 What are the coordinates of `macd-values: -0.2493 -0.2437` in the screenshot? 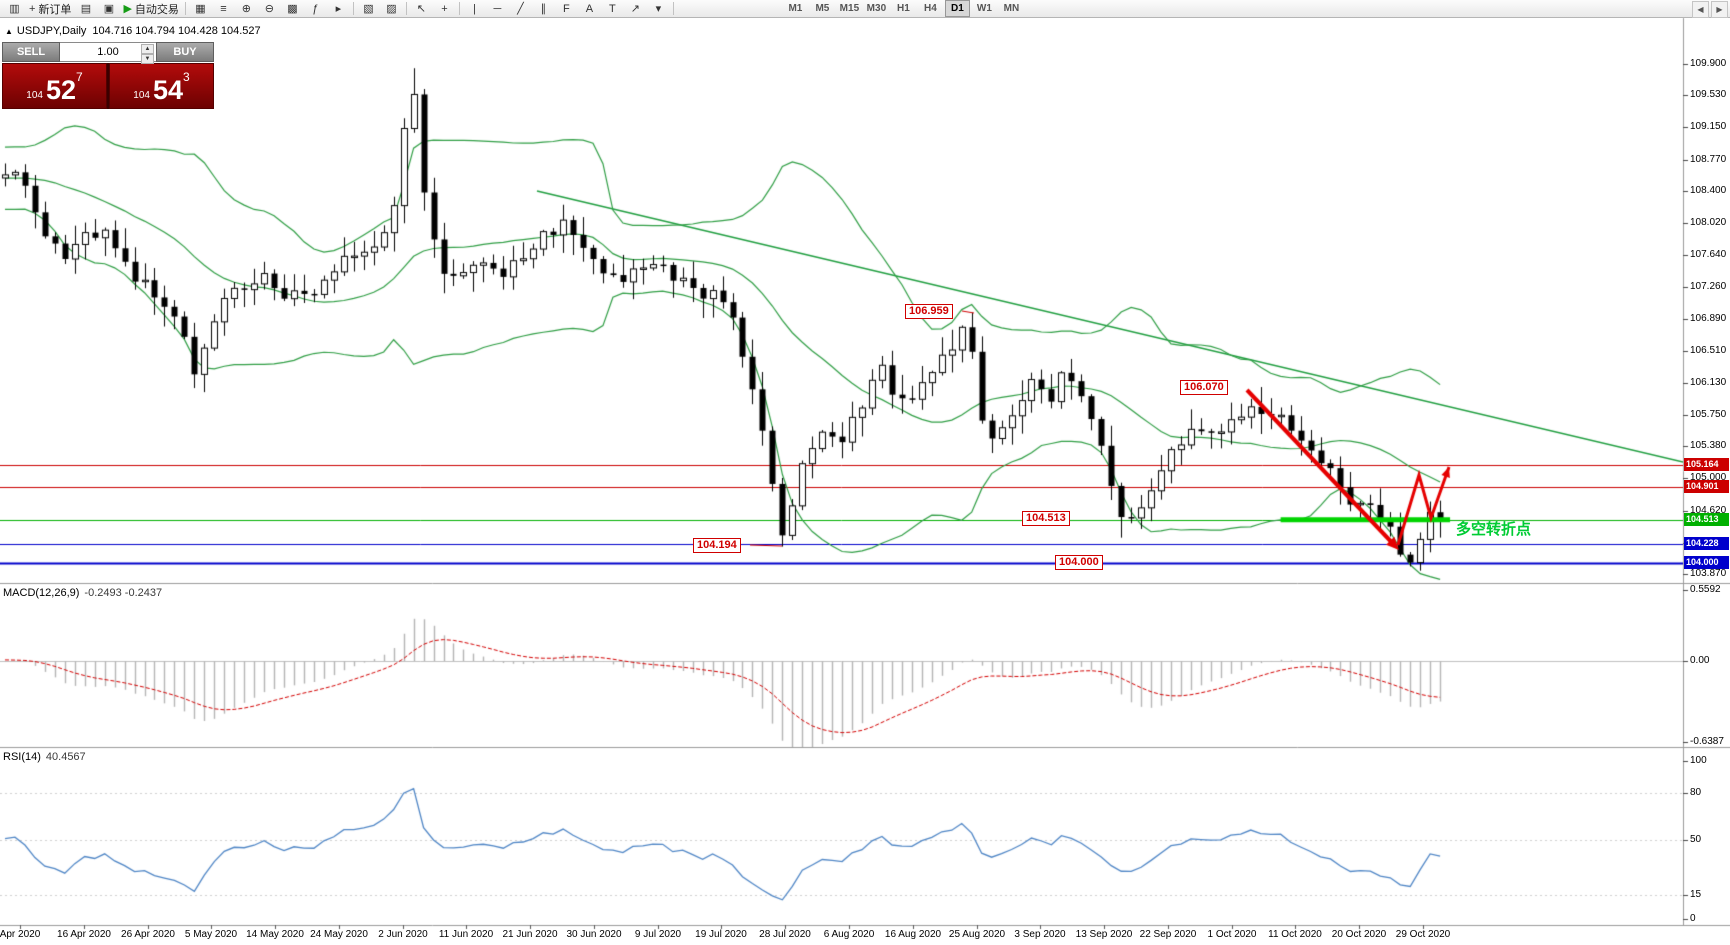 It's located at (123, 593).